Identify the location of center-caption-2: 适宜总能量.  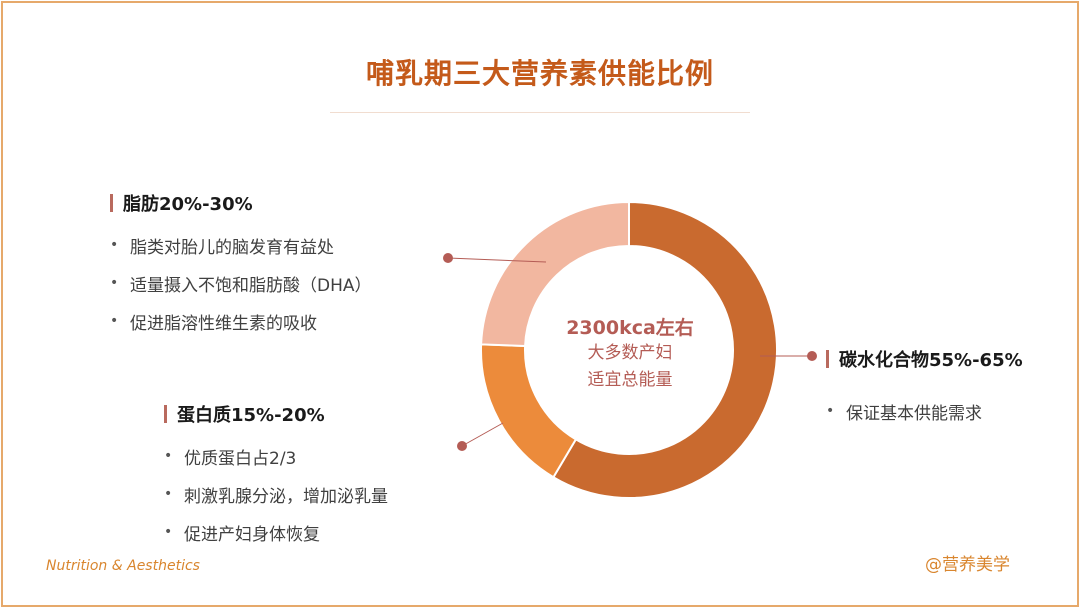
(630, 380).